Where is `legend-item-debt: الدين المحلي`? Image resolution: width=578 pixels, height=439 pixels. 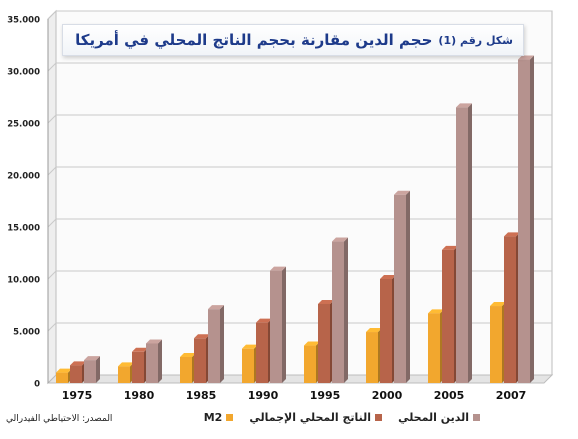 legend-item-debt: الدين المحلي is located at coordinates (439, 417).